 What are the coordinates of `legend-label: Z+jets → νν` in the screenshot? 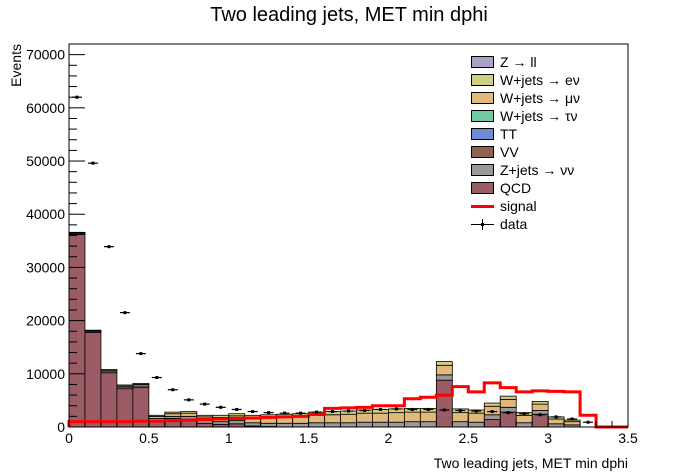 It's located at (537, 170).